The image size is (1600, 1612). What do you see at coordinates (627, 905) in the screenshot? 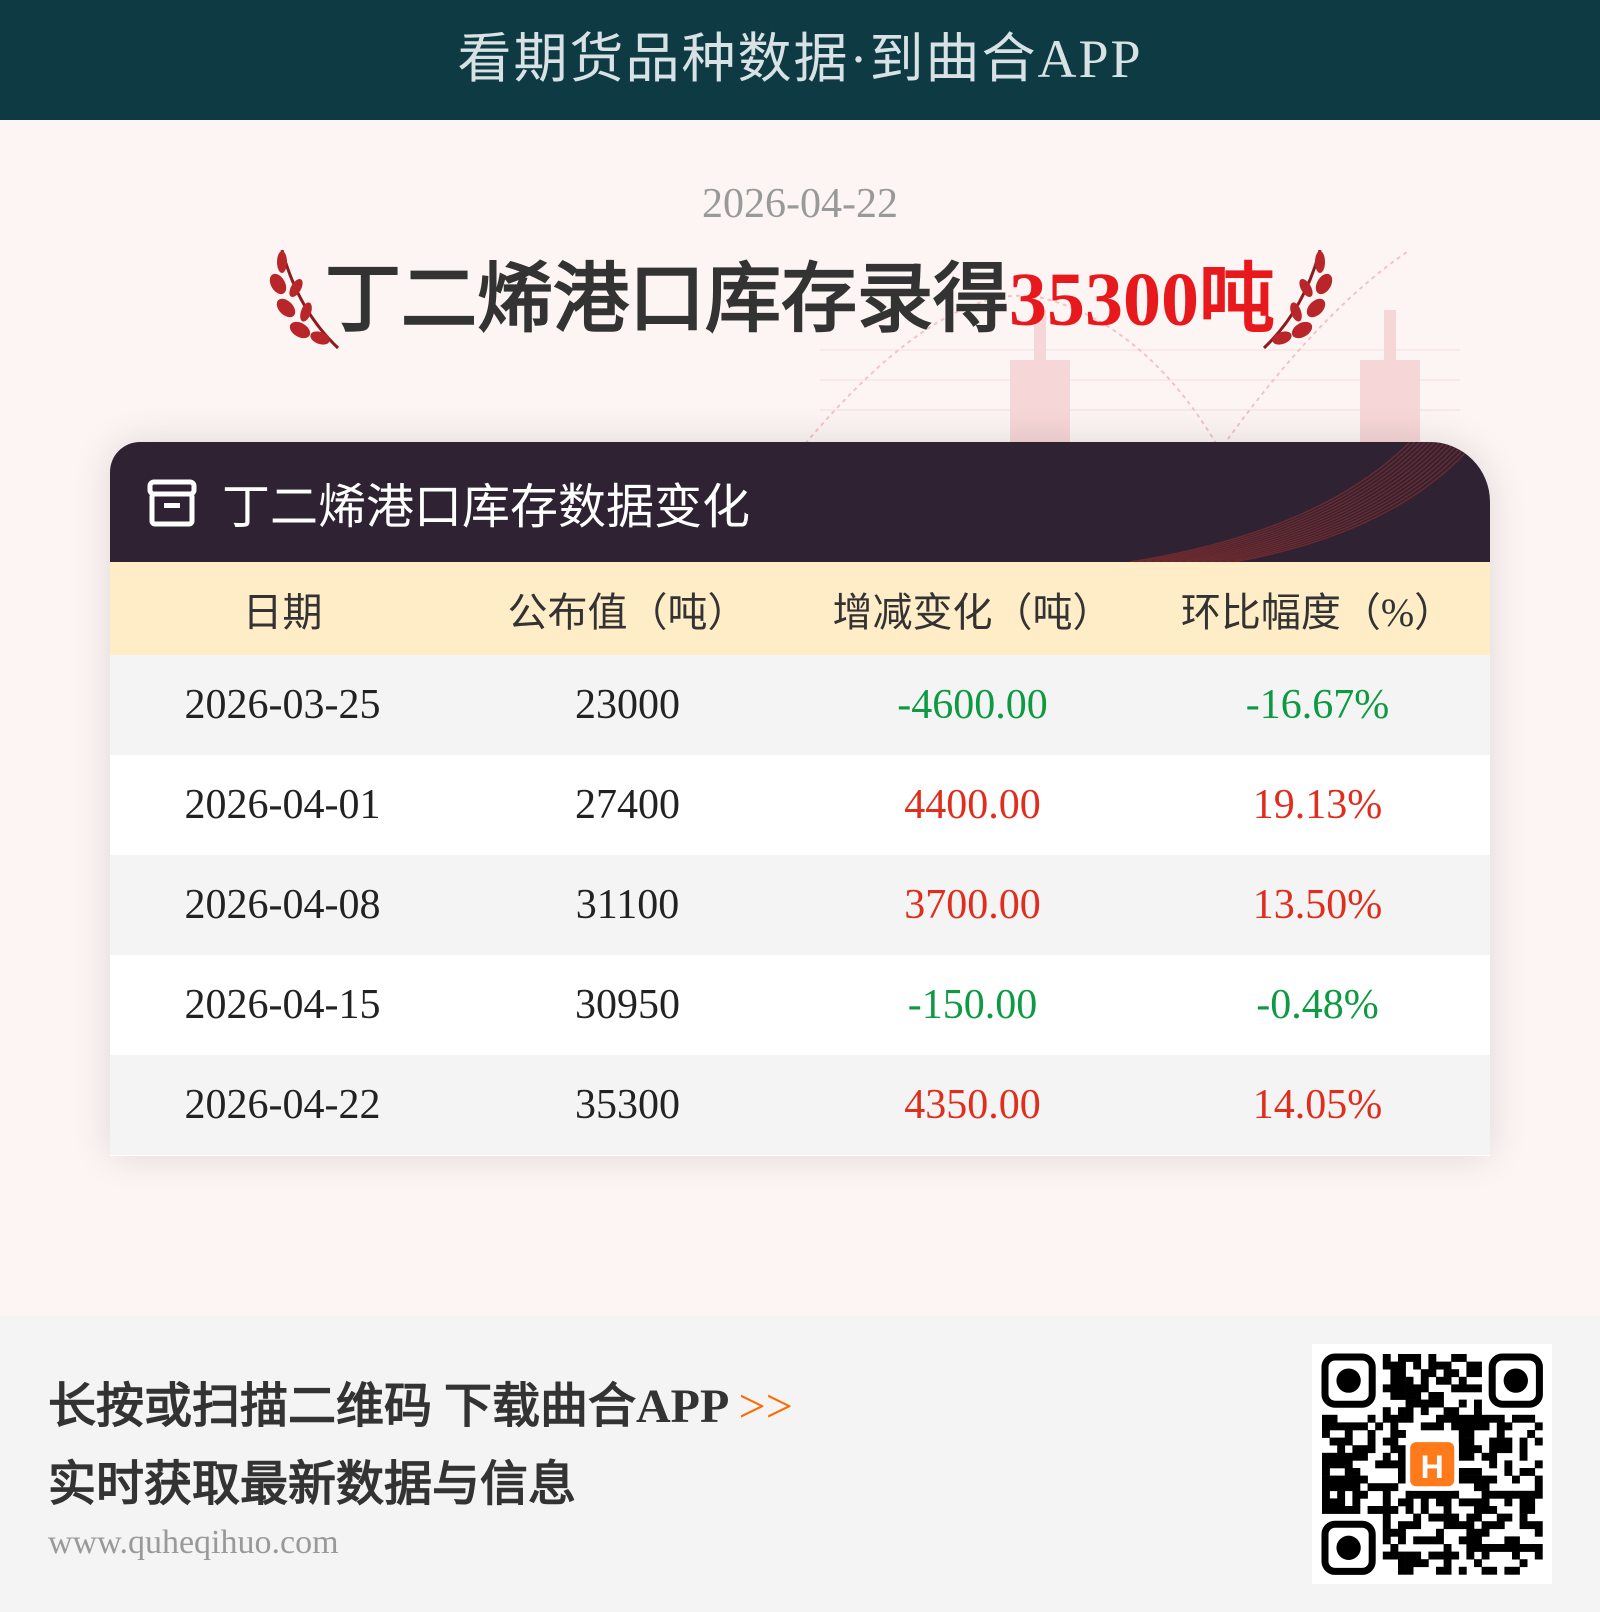
I see `cell-value: 31100` at bounding box center [627, 905].